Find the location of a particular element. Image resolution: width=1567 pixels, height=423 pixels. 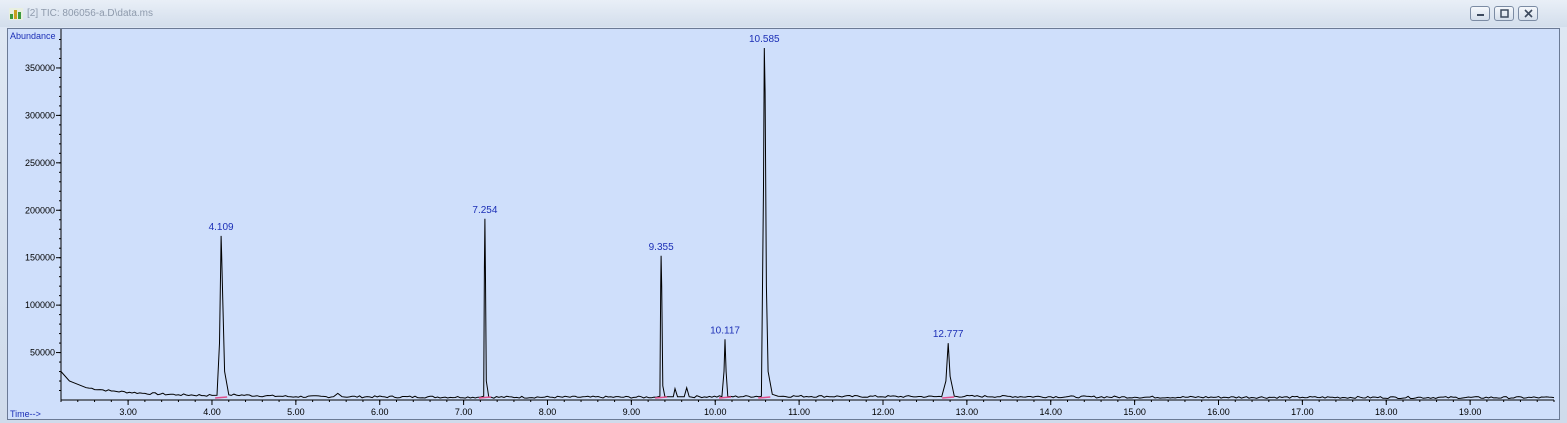

close-icon is located at coordinates (1528, 13).